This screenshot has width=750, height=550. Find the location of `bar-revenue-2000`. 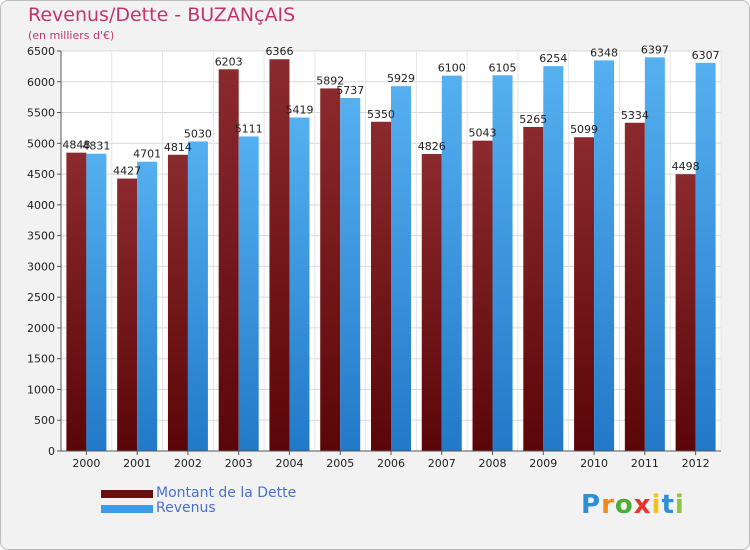

bar-revenue-2000 is located at coordinates (96, 302).